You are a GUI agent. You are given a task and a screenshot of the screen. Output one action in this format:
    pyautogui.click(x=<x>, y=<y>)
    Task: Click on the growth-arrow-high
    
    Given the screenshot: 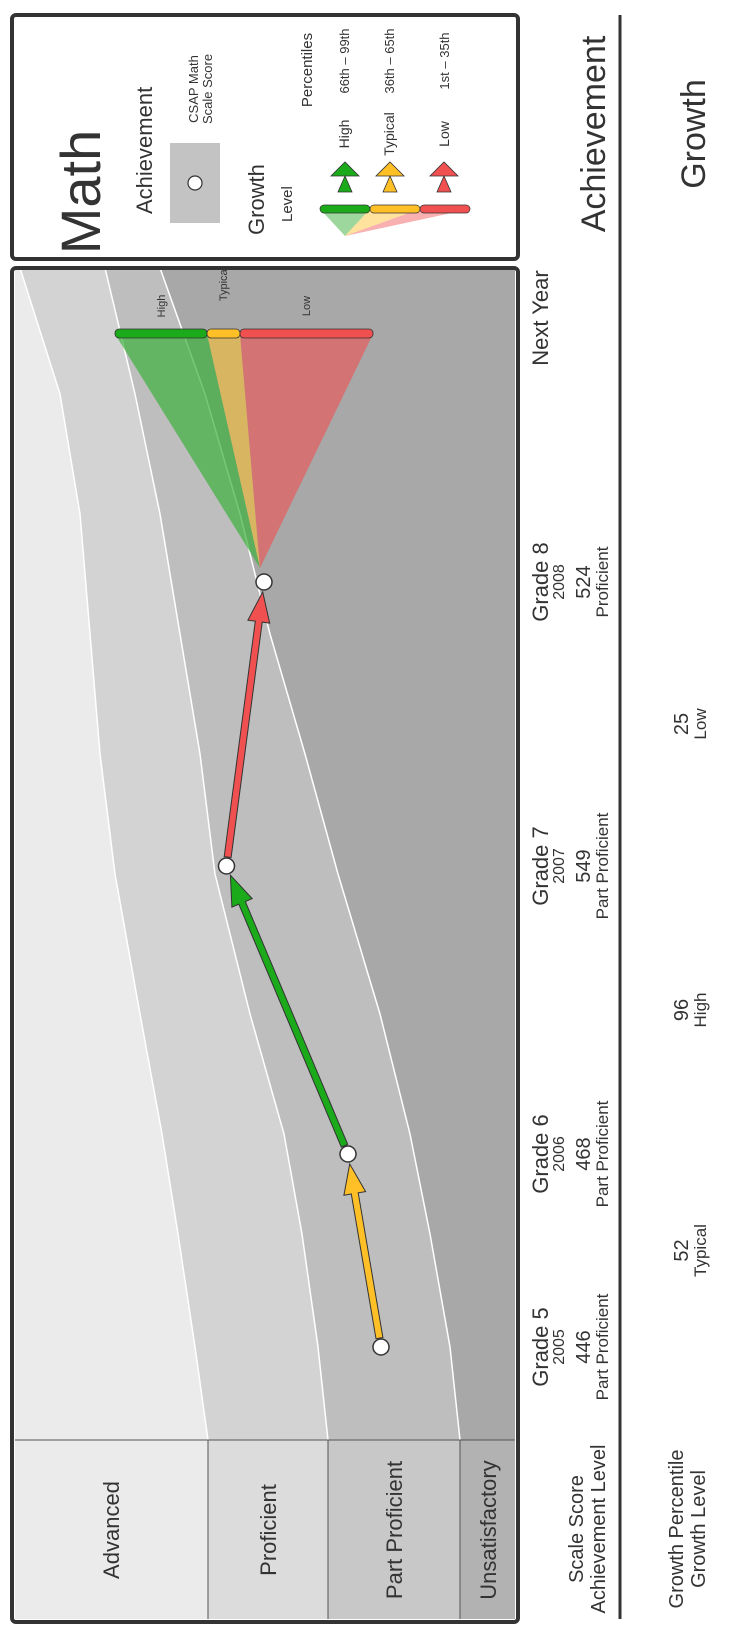 What is the action you would take?
    pyautogui.click(x=289, y=1010)
    